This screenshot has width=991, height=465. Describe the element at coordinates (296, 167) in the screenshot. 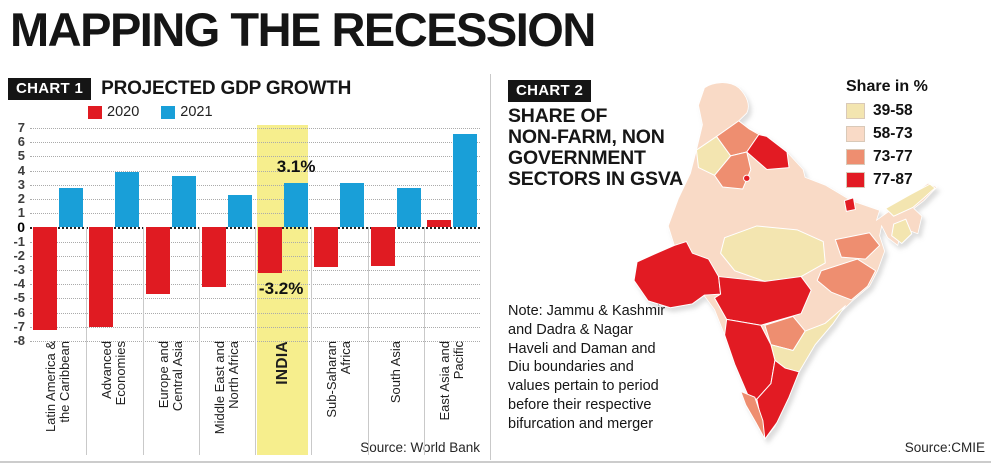

I see `annotation-3.1%: 3.1%` at that location.